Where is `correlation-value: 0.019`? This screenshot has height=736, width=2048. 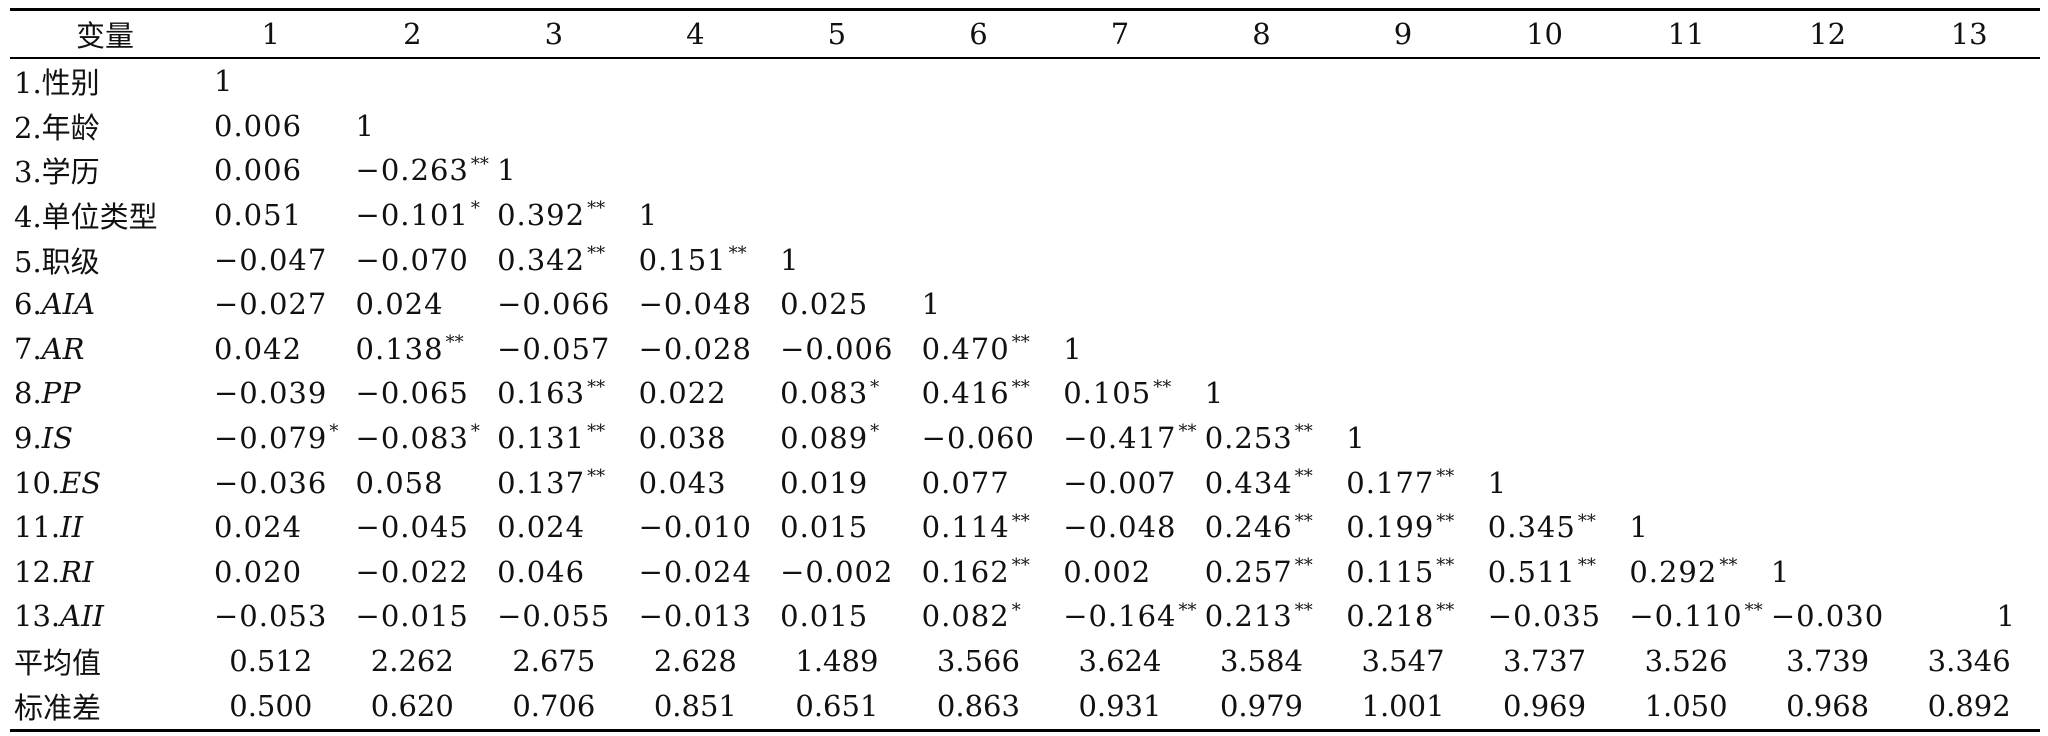 correlation-value: 0.019 is located at coordinates (824, 482).